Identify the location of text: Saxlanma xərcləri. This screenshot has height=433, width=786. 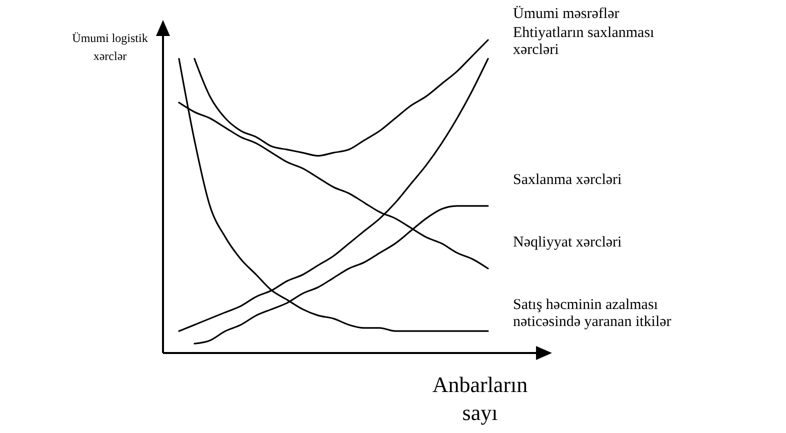
(567, 180).